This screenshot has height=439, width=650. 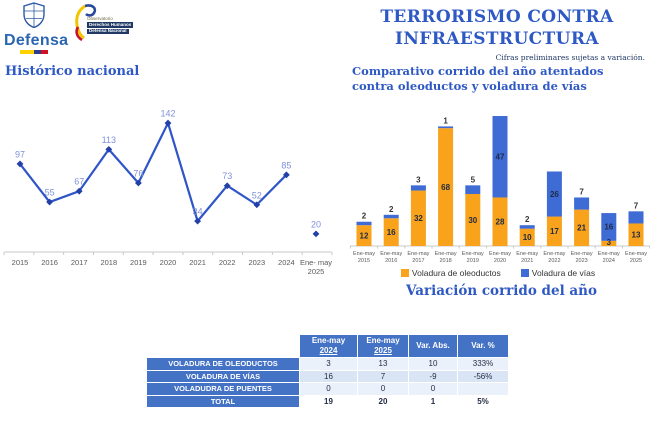 I want to click on svg-text: 5, so click(x=473, y=179).